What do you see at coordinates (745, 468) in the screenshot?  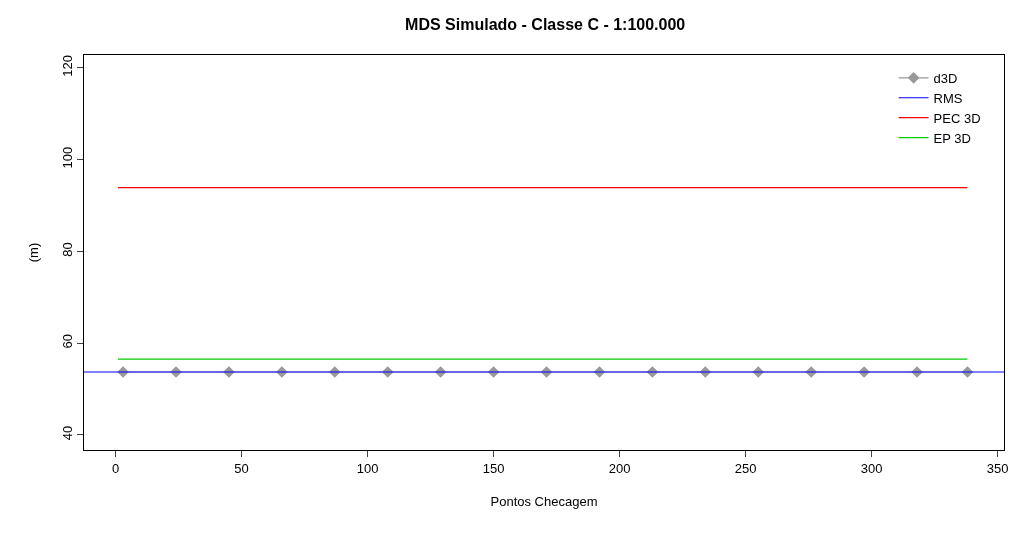 I see `x-tick-label: 250` at bounding box center [745, 468].